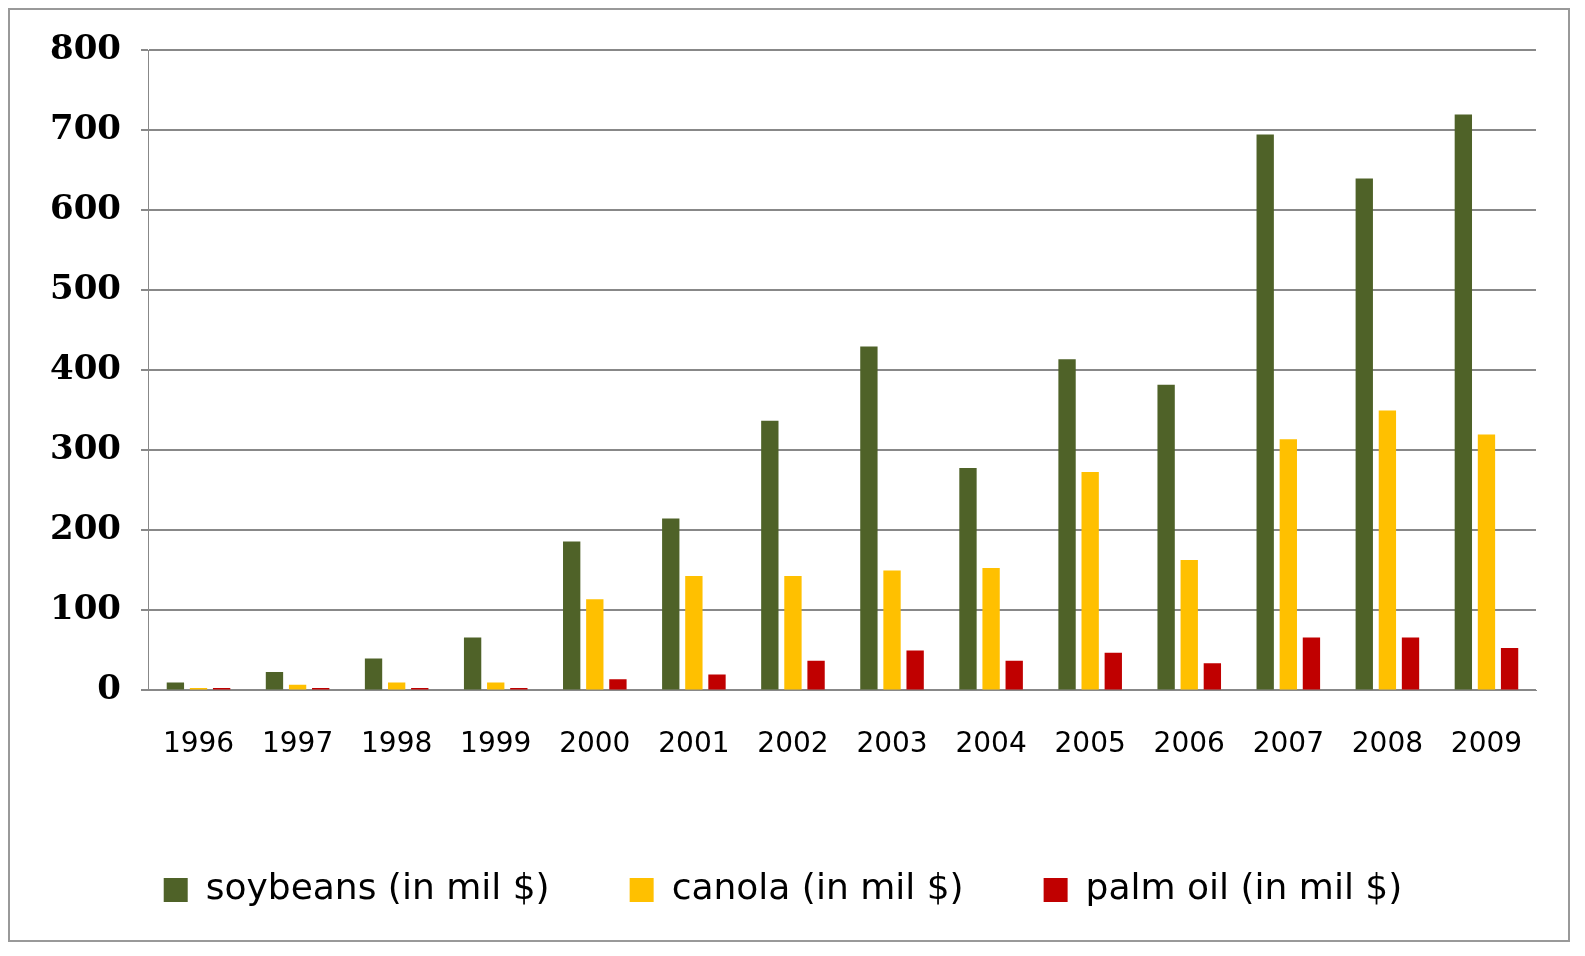 This screenshot has width=1585, height=956. What do you see at coordinates (297, 743) in the screenshot?
I see `x-tick-label: 1997` at bounding box center [297, 743].